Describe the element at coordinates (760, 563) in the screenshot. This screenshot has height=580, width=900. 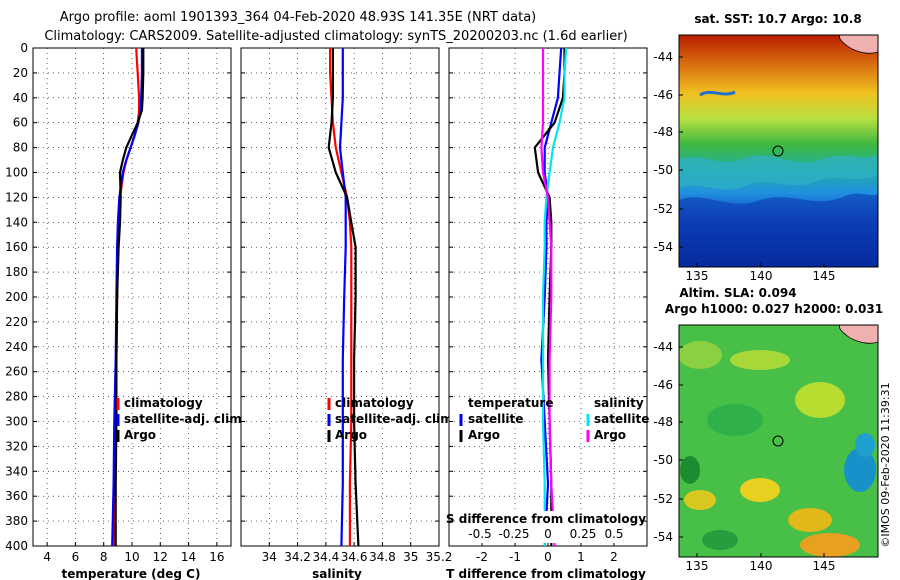
I see `sla-lon-labels: 135 140 145` at that location.